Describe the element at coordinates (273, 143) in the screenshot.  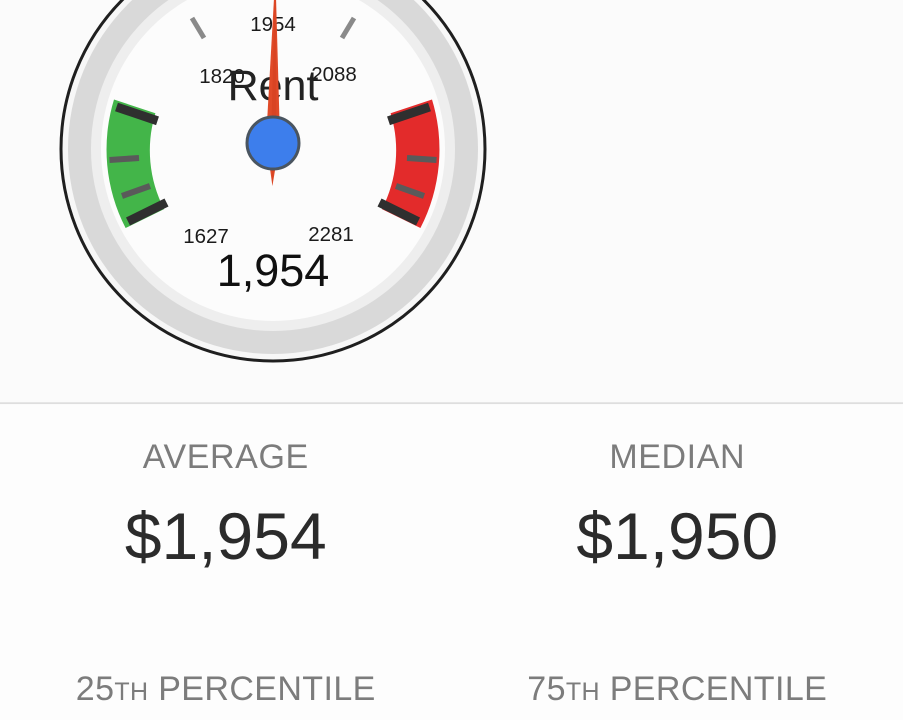
I see `gauge-center-hub` at that location.